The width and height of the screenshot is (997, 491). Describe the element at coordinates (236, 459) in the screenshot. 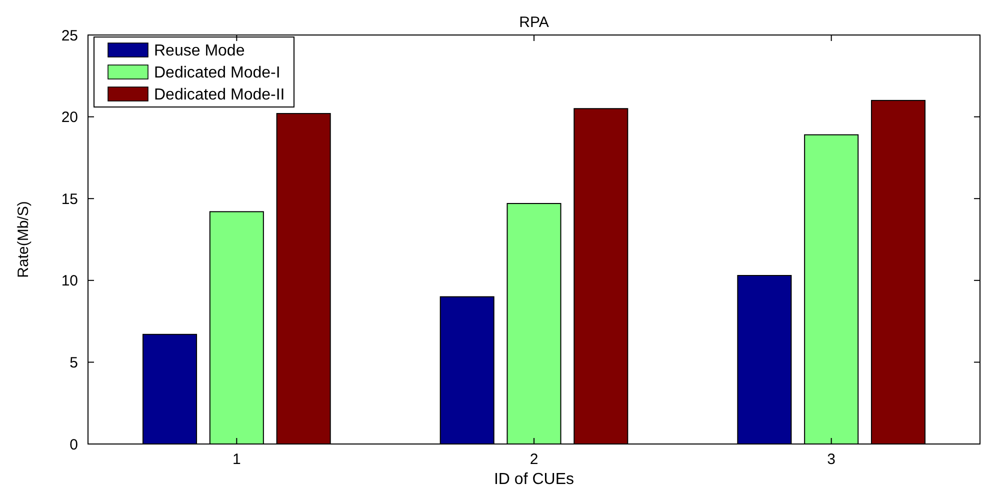

I see `x-tick-label: 1` at that location.